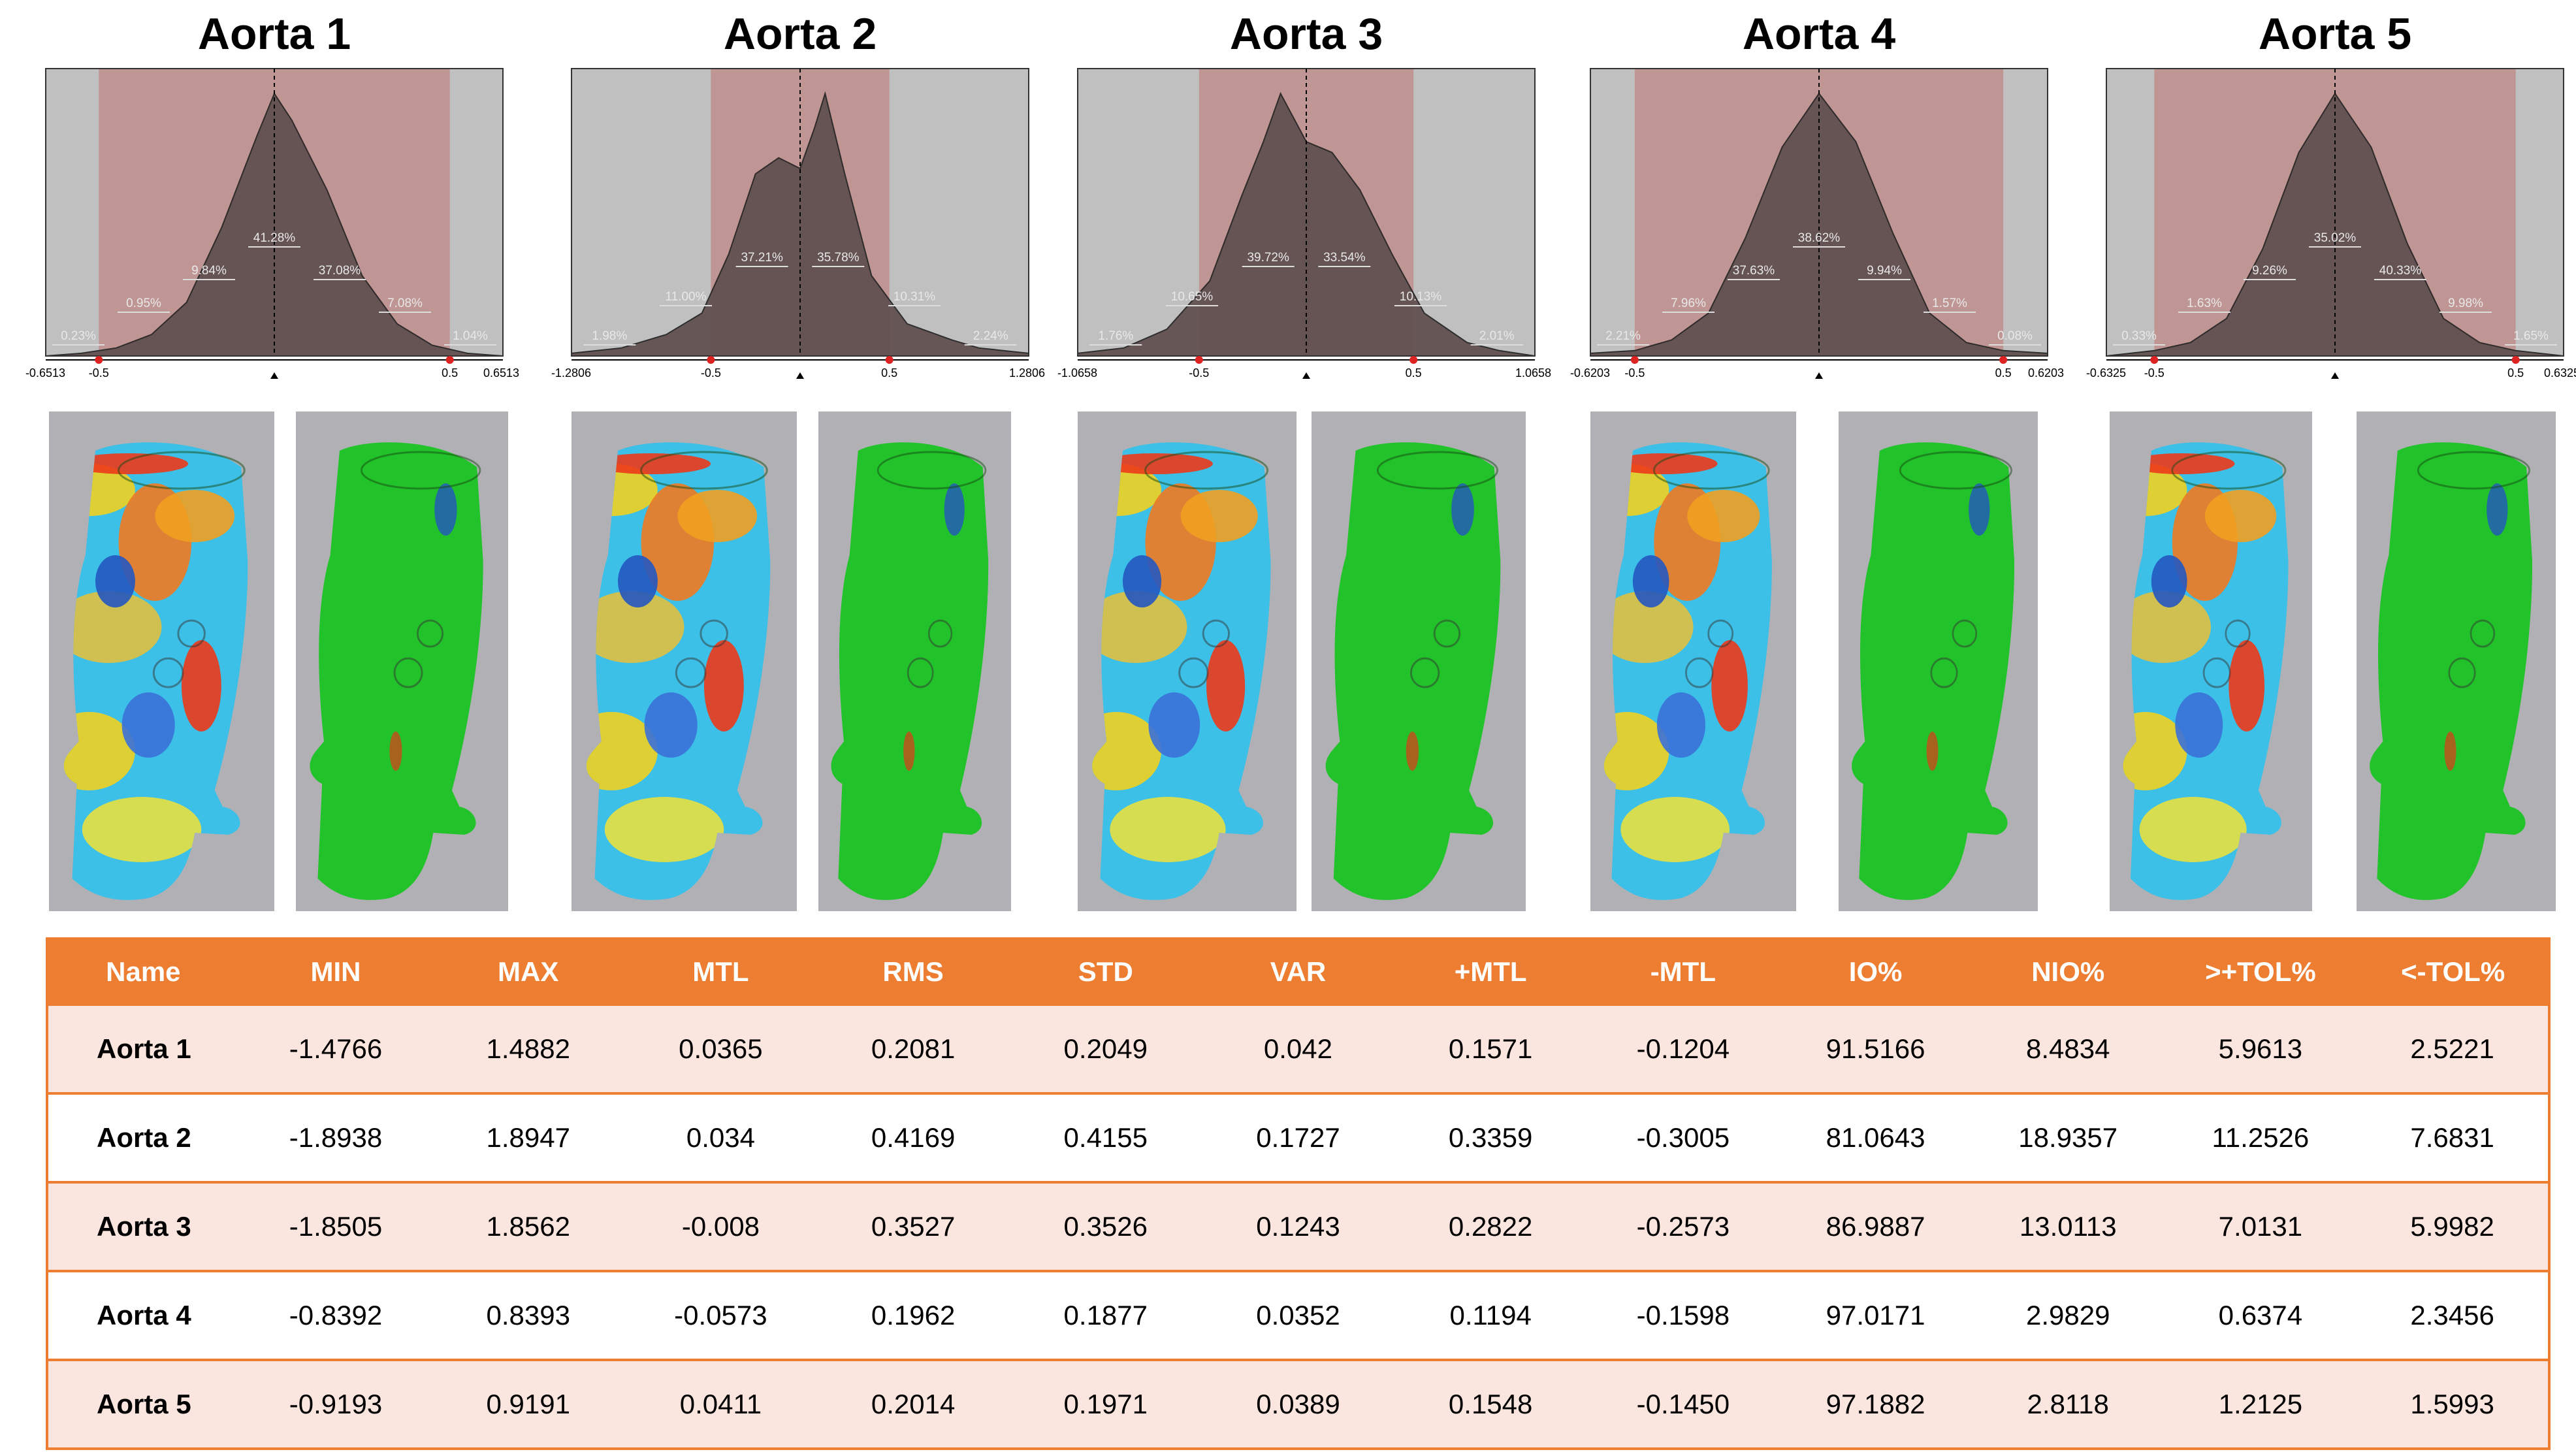 The image size is (2576, 1452). Describe the element at coordinates (2453, 971) in the screenshot. I see `column-header: <-TOL%` at that location.